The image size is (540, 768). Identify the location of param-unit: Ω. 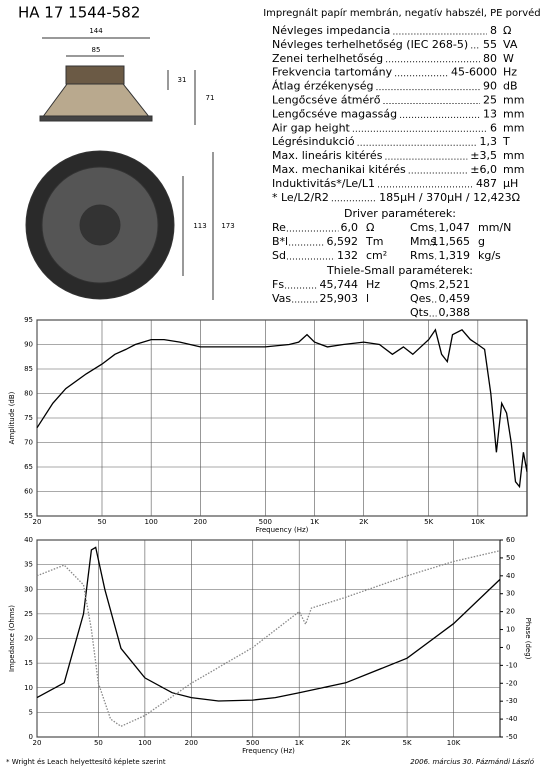
(370, 227).